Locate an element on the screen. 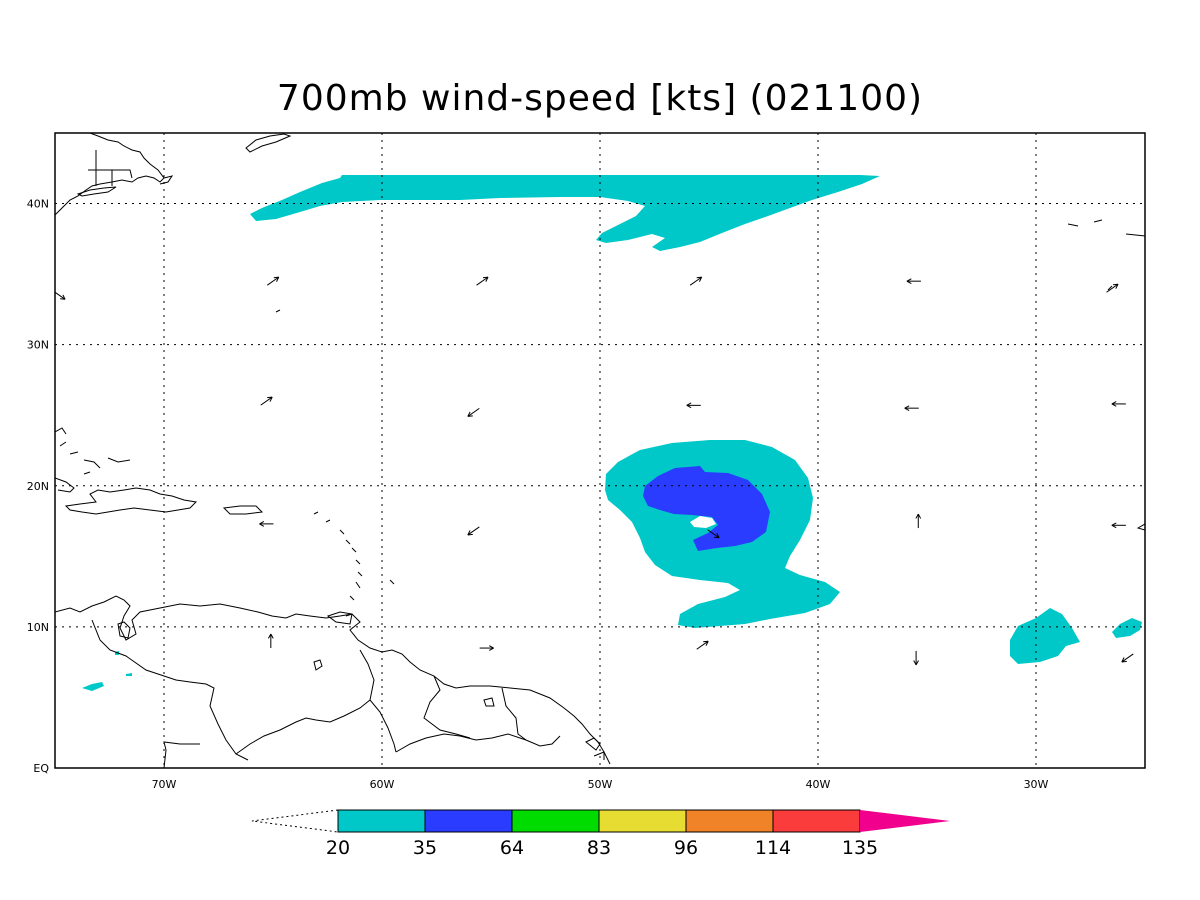 The height and width of the screenshot is (900, 1200). lat-tick-label: 30N is located at coordinates (38, 345).